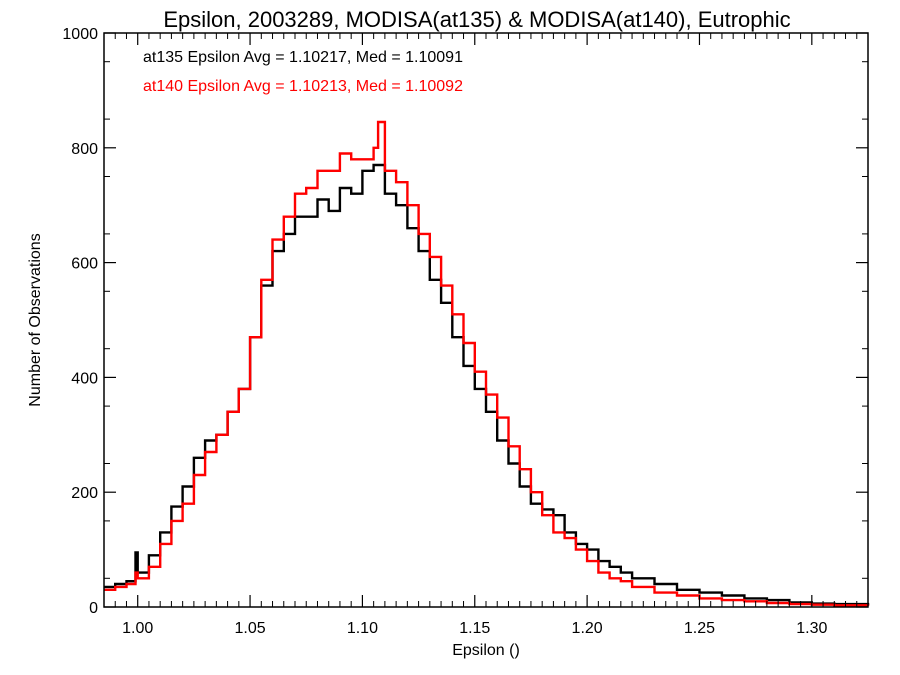  Describe the element at coordinates (84, 493) in the screenshot. I see `y-tick-label: 200` at that location.